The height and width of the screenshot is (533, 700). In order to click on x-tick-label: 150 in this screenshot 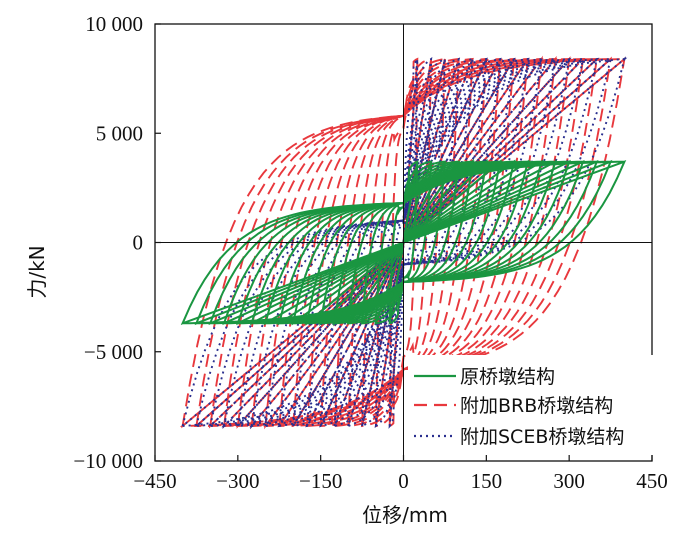, I will do `click(487, 481)`.